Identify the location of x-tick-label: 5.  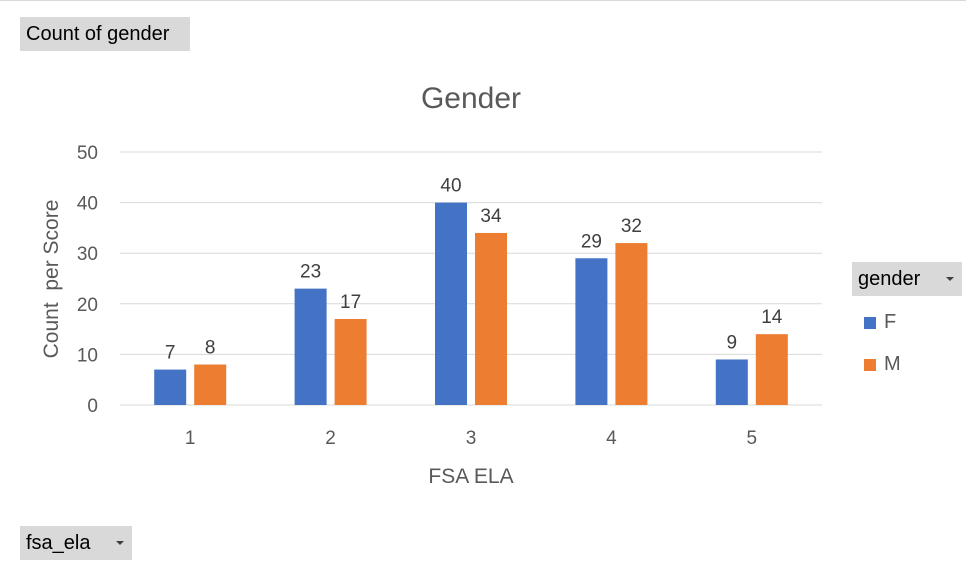
(752, 438).